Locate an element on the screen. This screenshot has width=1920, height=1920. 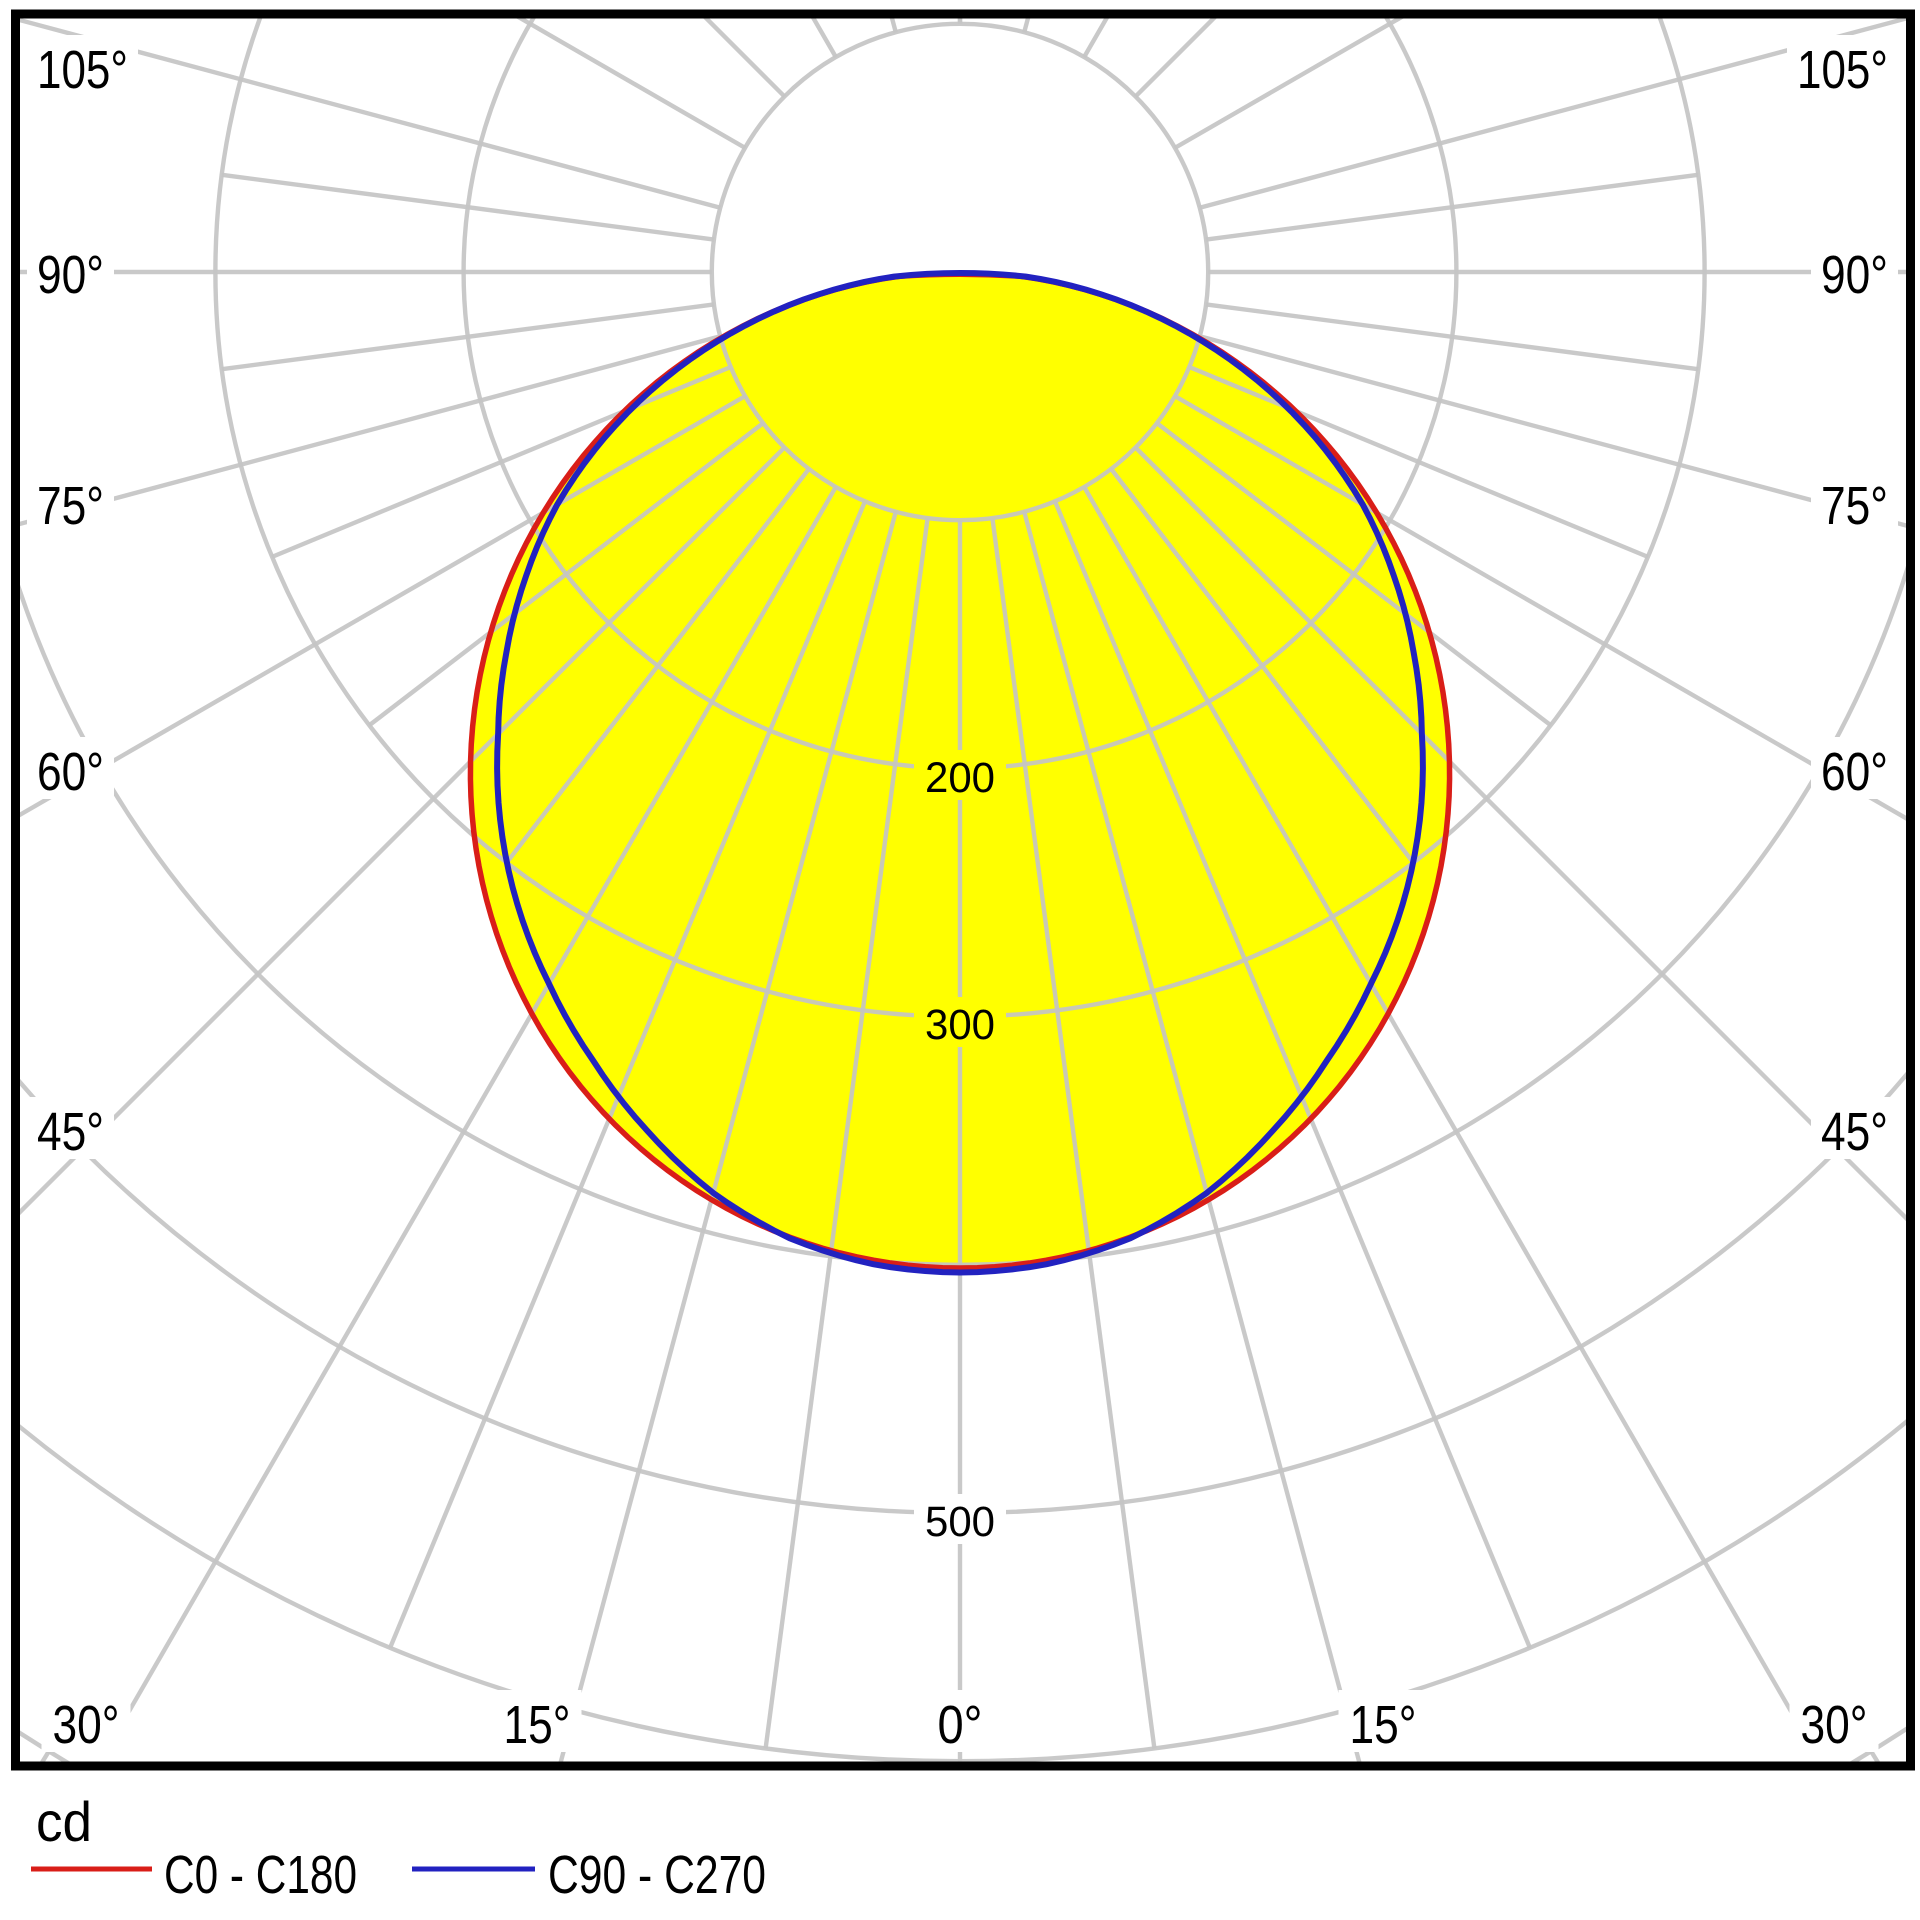
svg-text: 200 is located at coordinates (960, 778).